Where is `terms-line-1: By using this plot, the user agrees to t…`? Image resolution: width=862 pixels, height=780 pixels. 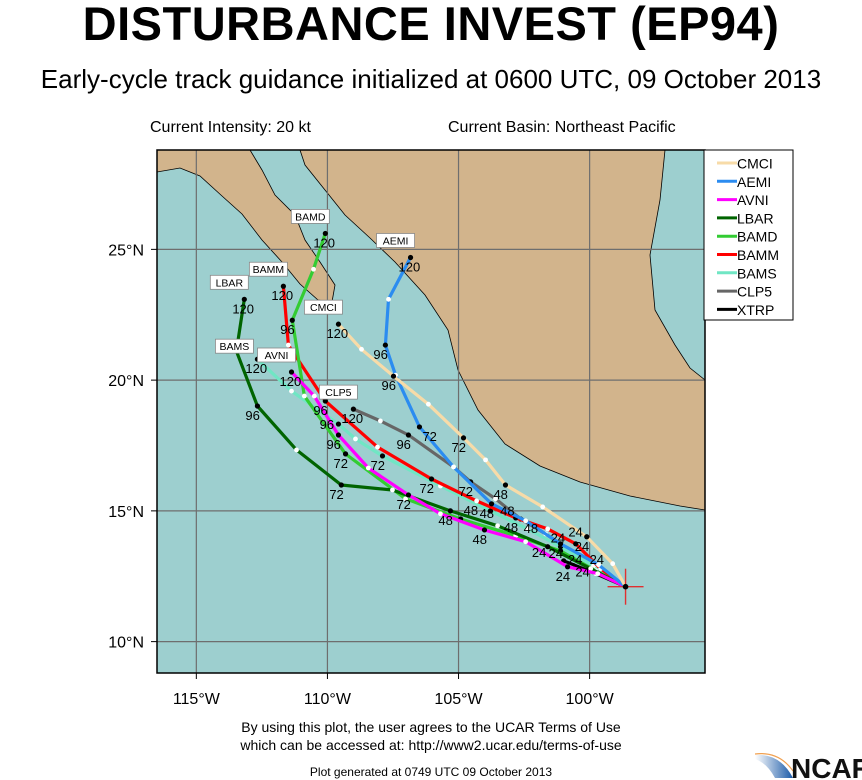 terms-line-1: By using this plot, the user agrees to t… is located at coordinates (431, 727).